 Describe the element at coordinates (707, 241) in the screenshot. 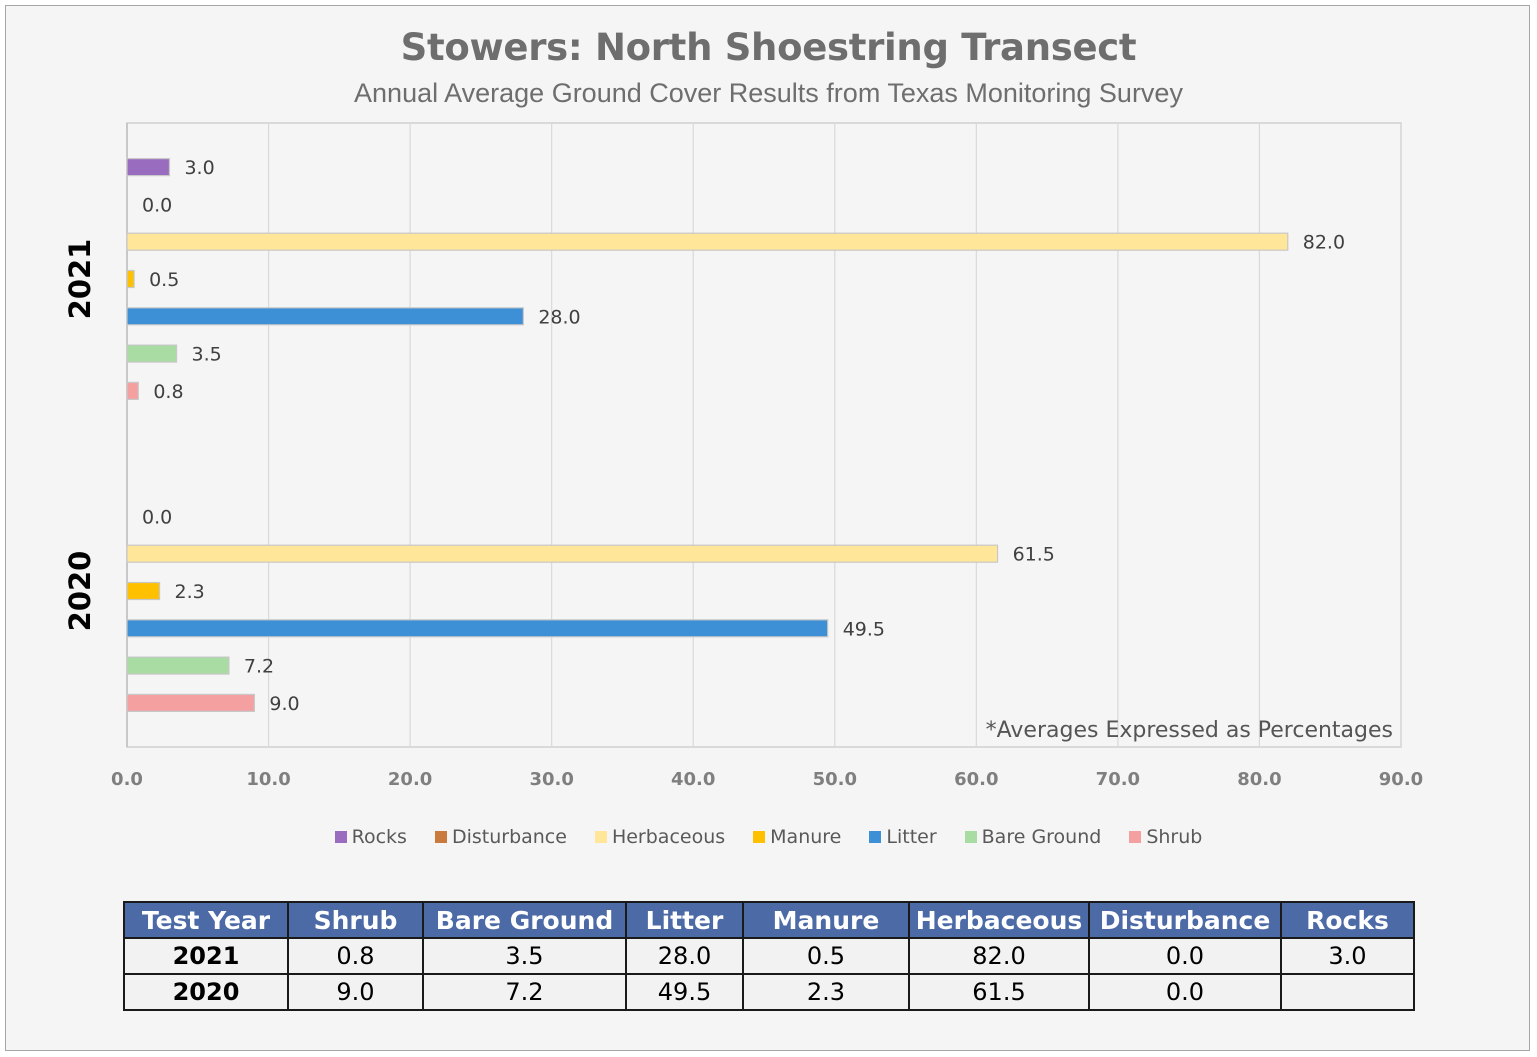

I see `bar-herbaceous-2021` at that location.